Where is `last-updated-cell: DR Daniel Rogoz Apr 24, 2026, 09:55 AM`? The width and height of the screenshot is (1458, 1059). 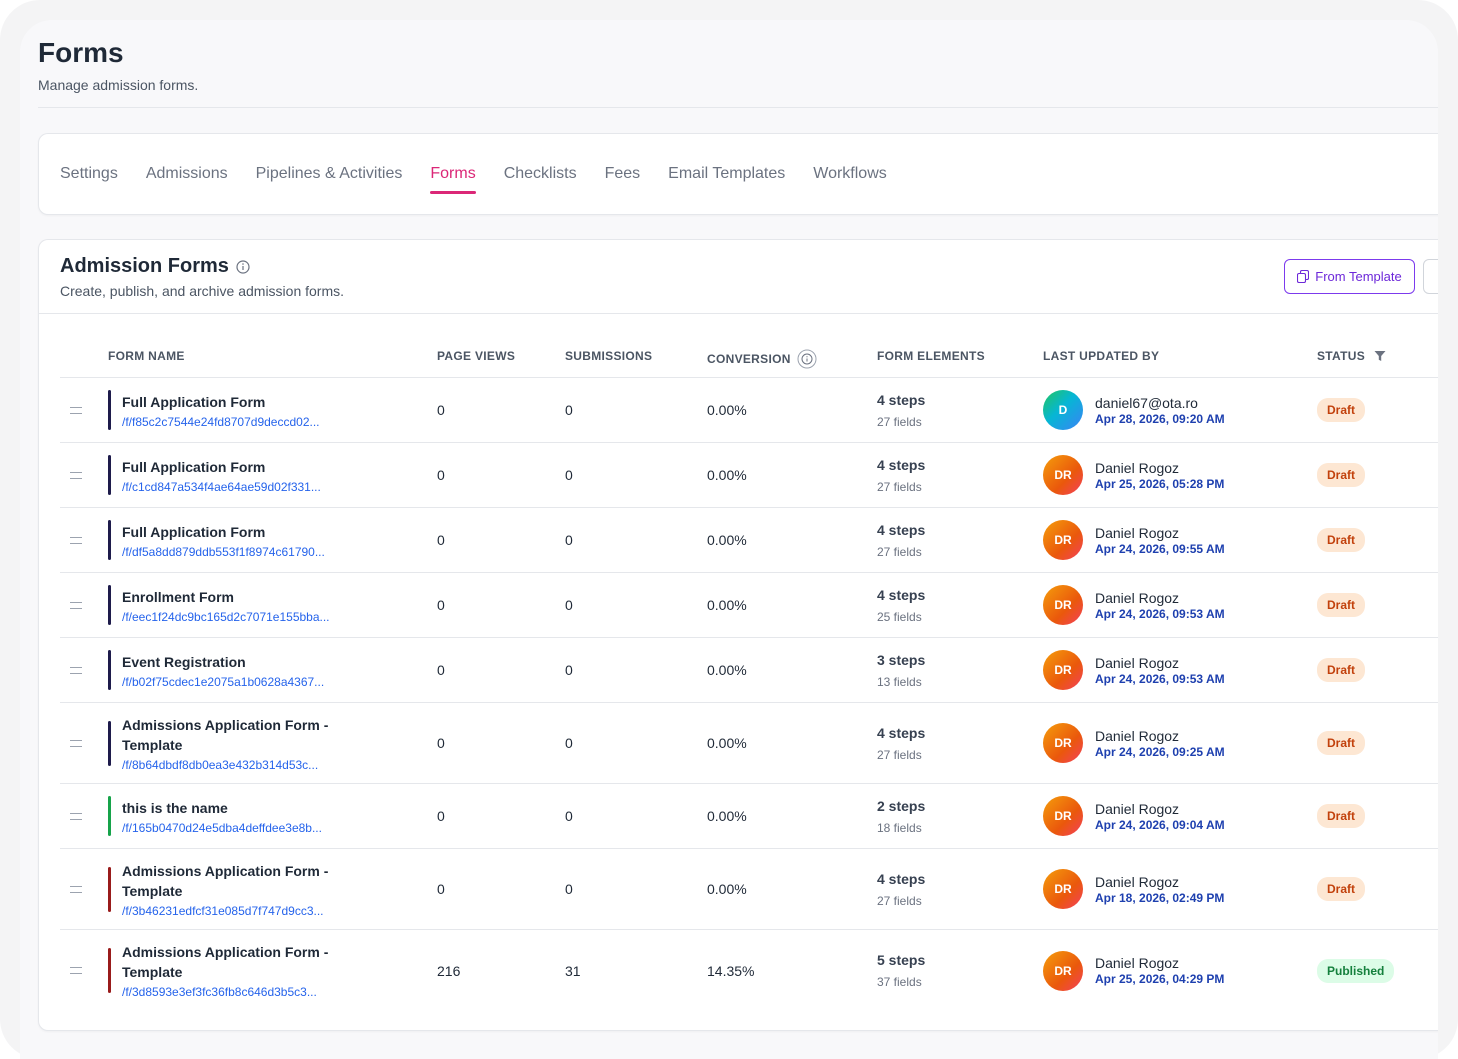
last-updated-cell: DR Daniel Rogoz Apr 24, 2026, 09:55 AM is located at coordinates (1134, 540).